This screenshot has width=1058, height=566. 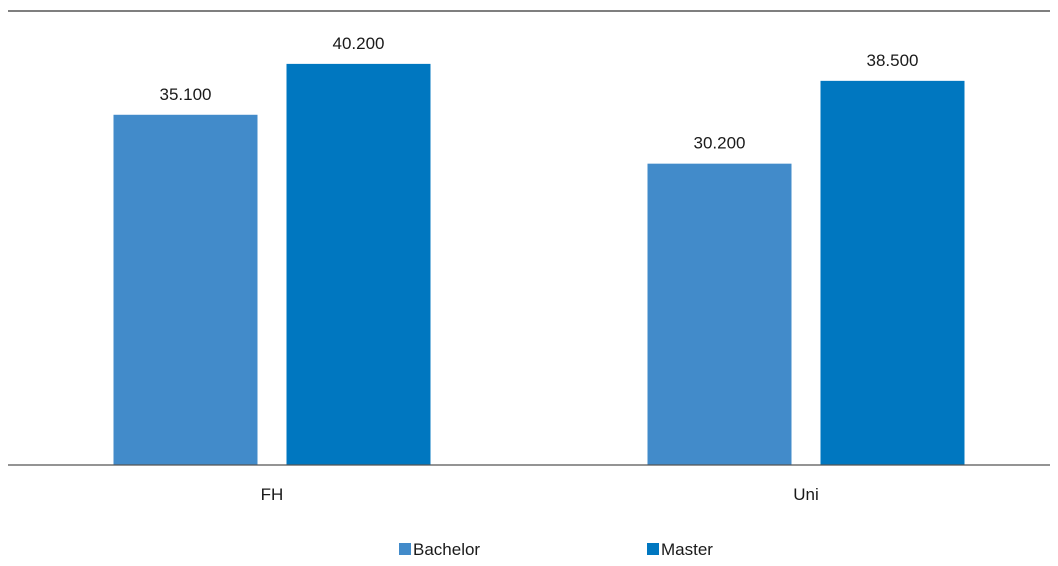 What do you see at coordinates (806, 494) in the screenshot?
I see `category-label-uni: Uni` at bounding box center [806, 494].